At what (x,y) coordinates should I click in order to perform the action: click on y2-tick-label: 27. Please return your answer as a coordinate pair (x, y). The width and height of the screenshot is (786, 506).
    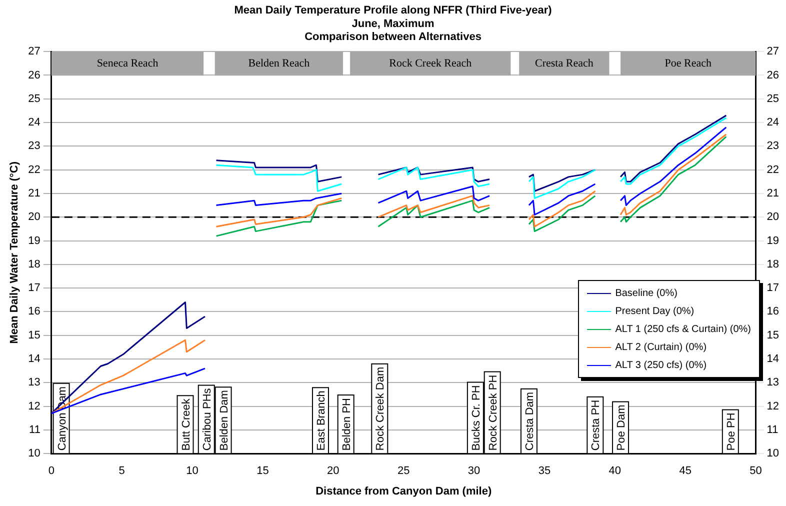
    Looking at the image, I should click on (773, 52).